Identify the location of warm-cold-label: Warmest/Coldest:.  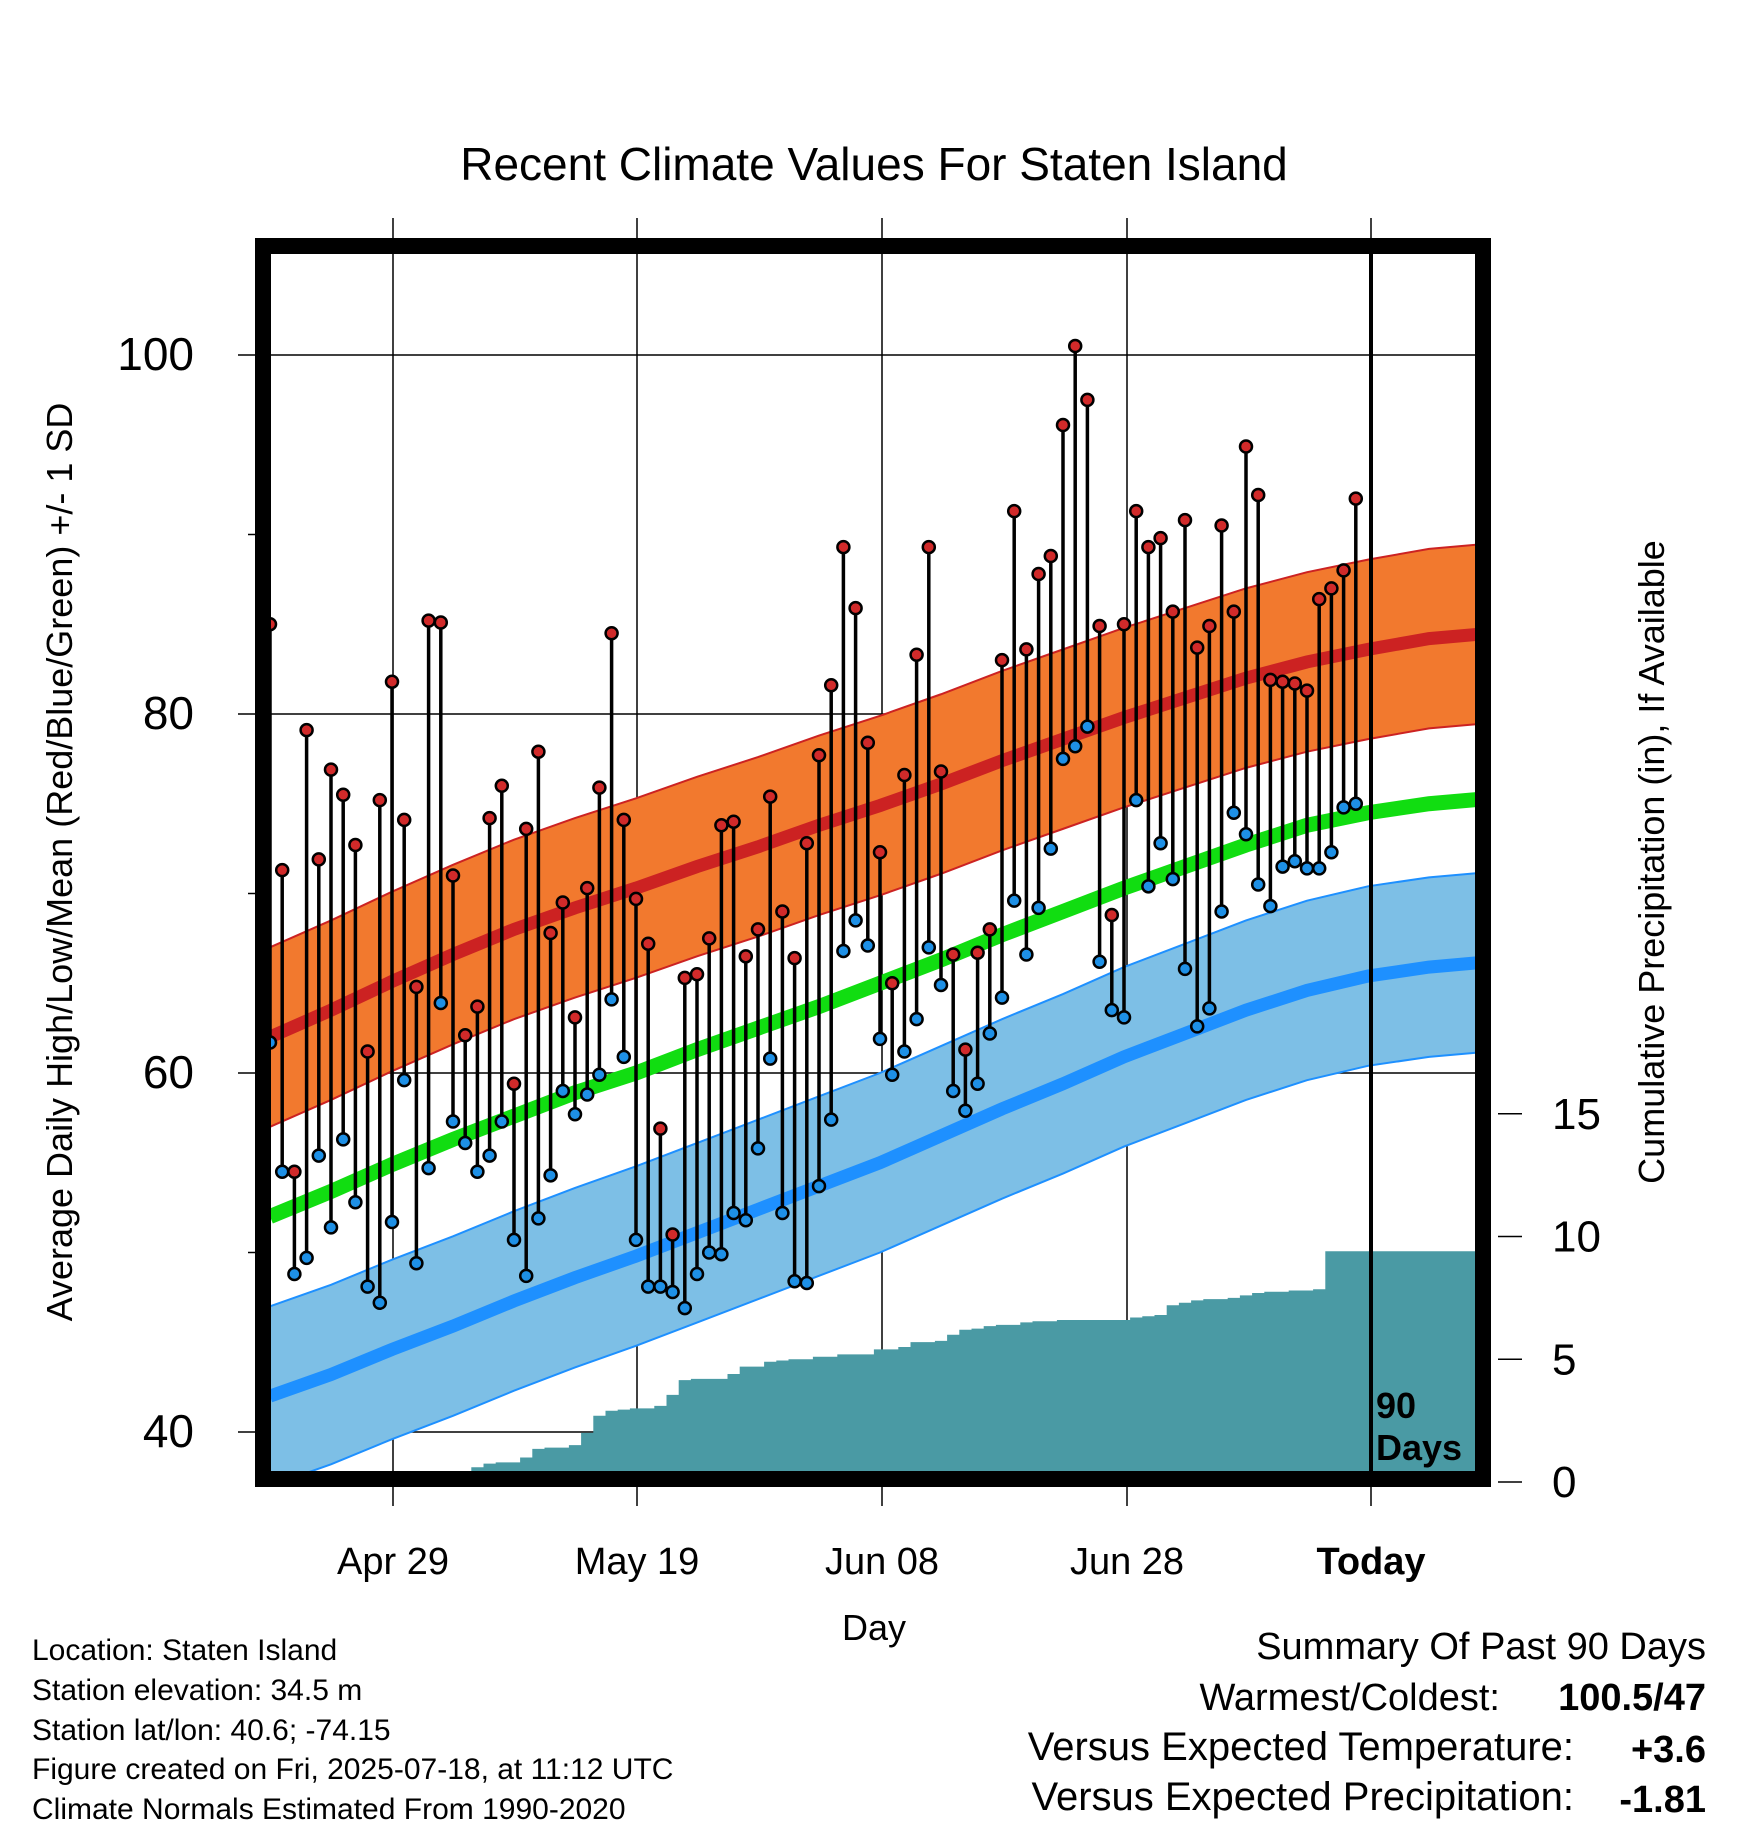
(1349, 1698).